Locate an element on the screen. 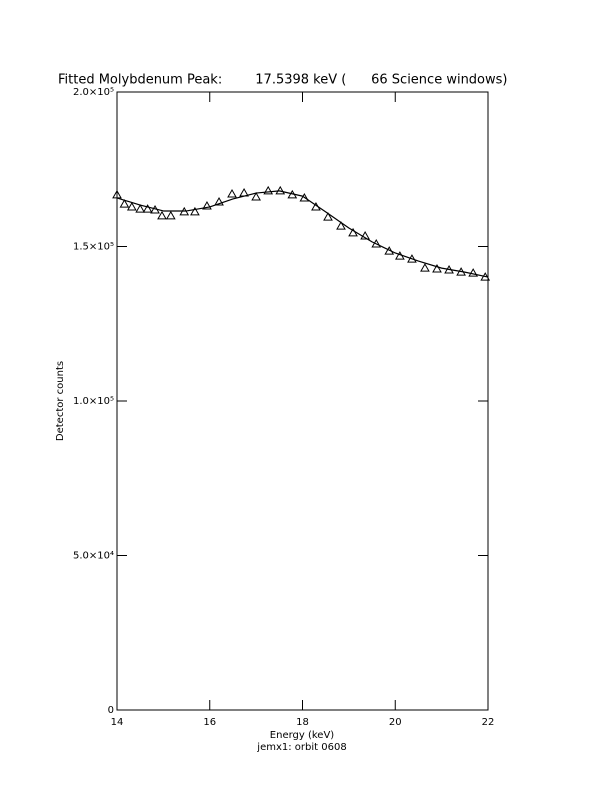 The image size is (612, 792). x-tick-label: 16 is located at coordinates (209, 722).